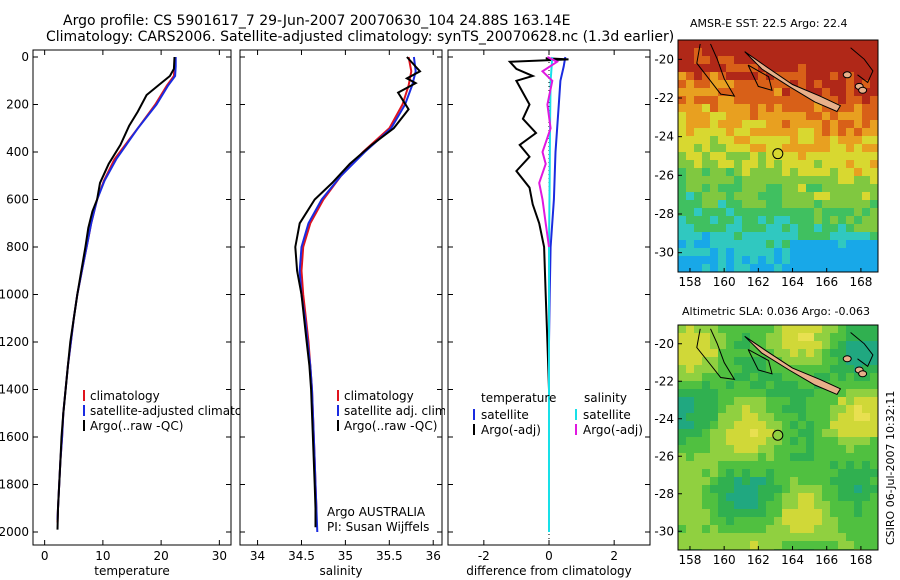 The height and width of the screenshot is (580, 900). What do you see at coordinates (826, 282) in the screenshot?
I see `x-tick-label: 166` at bounding box center [826, 282].